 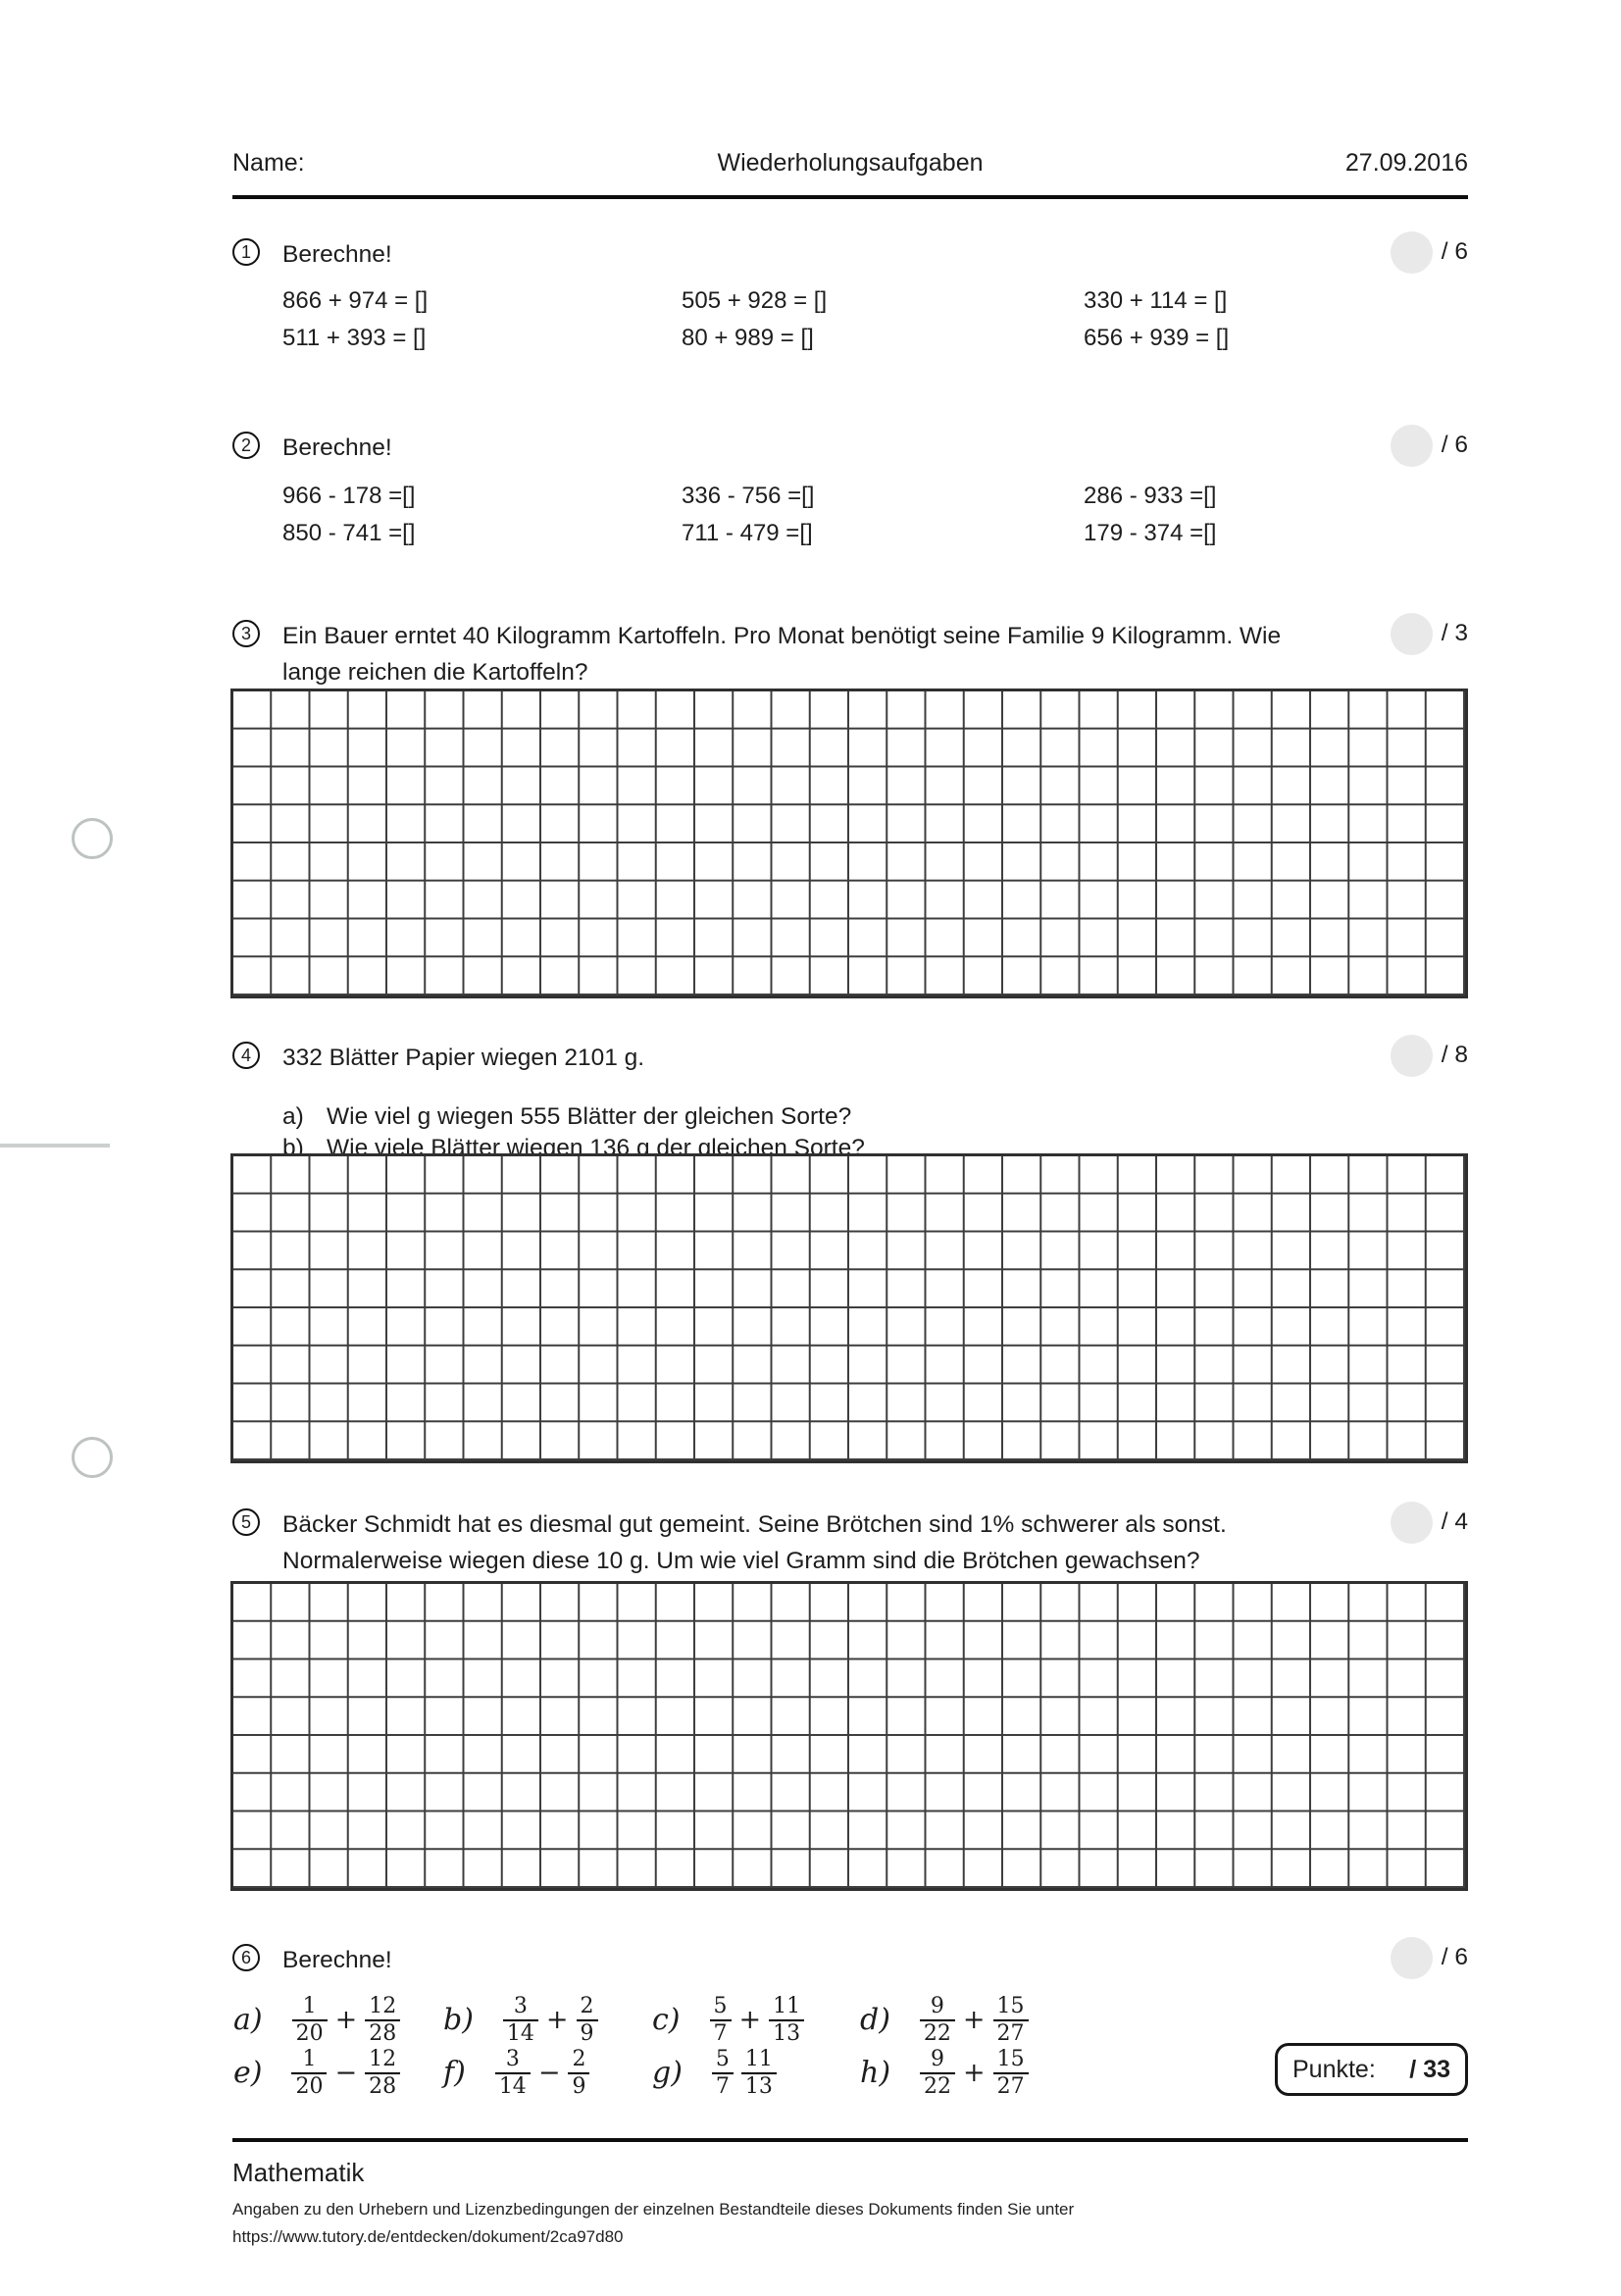 I want to click on fold-mark-icon, so click(x=55, y=1146).